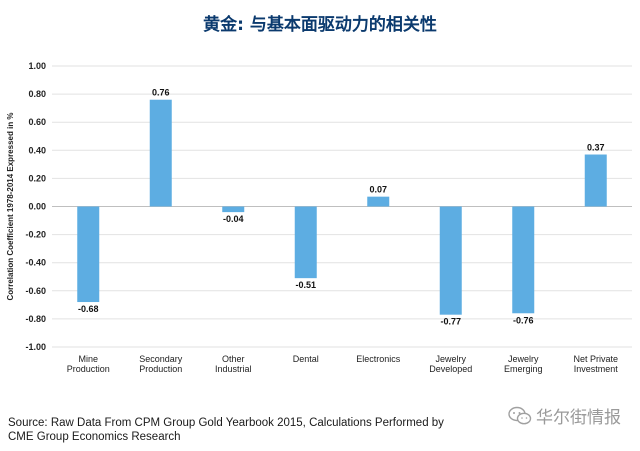 This screenshot has height=451, width=640. I want to click on category-label: Net Private, so click(595, 359).